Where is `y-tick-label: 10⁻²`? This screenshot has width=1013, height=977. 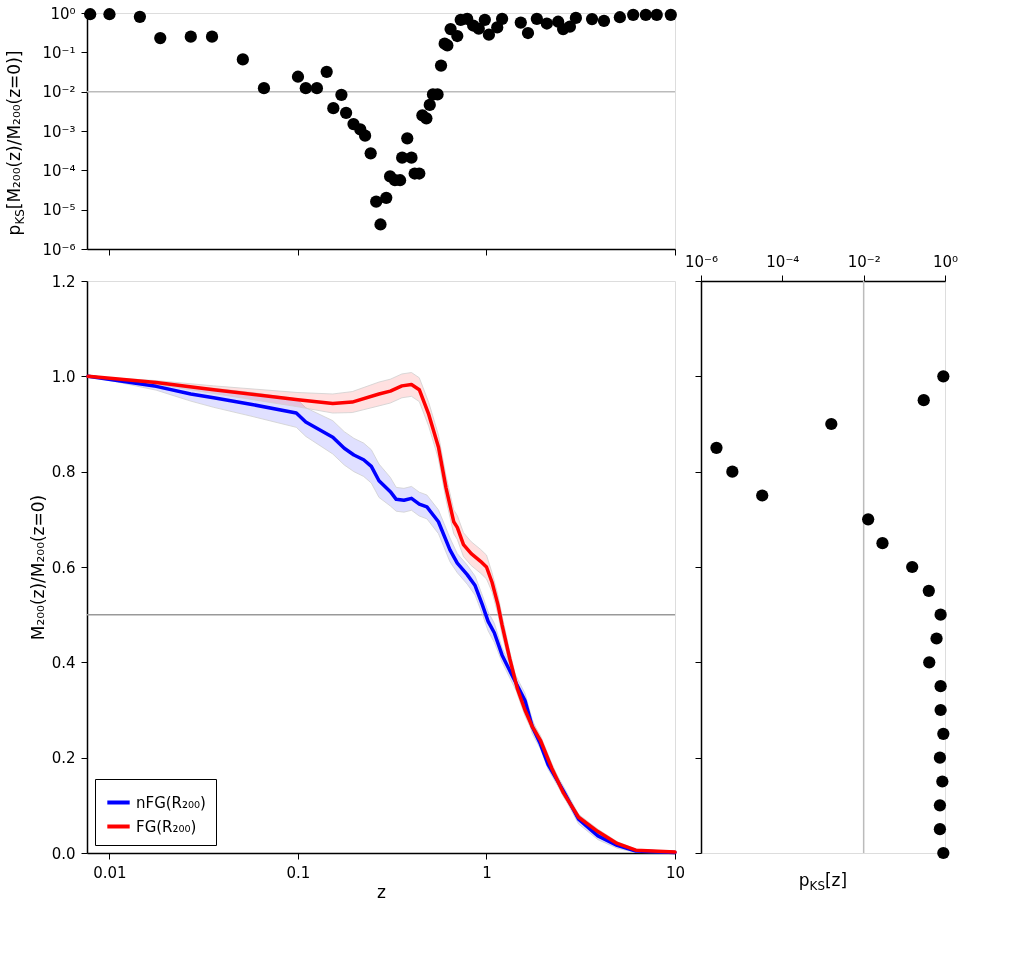
y-tick-label: 10⁻² is located at coordinates (59, 92).